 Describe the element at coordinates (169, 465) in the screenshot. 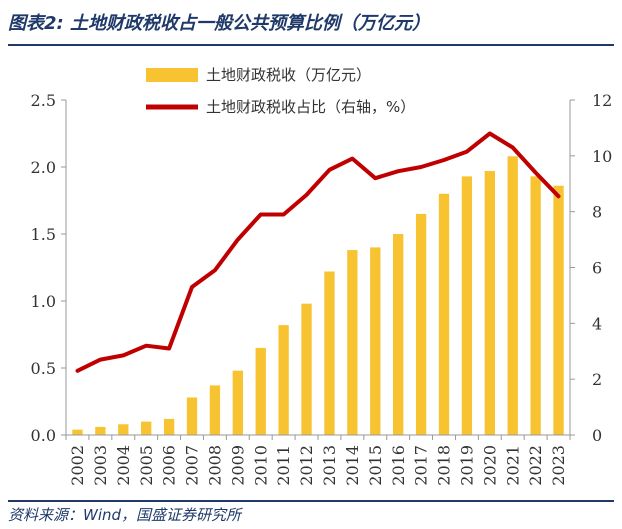

I see `x-tick-label: 2006` at that location.